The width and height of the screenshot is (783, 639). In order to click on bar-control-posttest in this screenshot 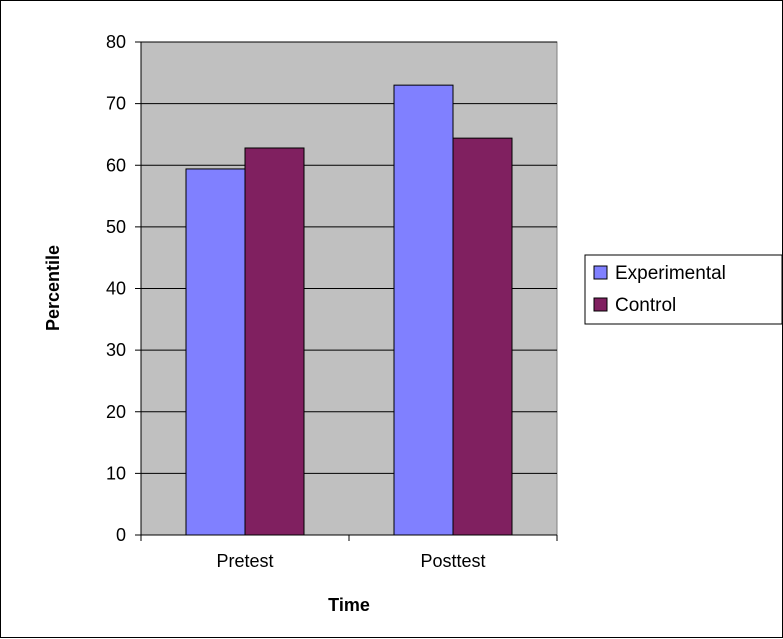, I will do `click(482, 336)`.